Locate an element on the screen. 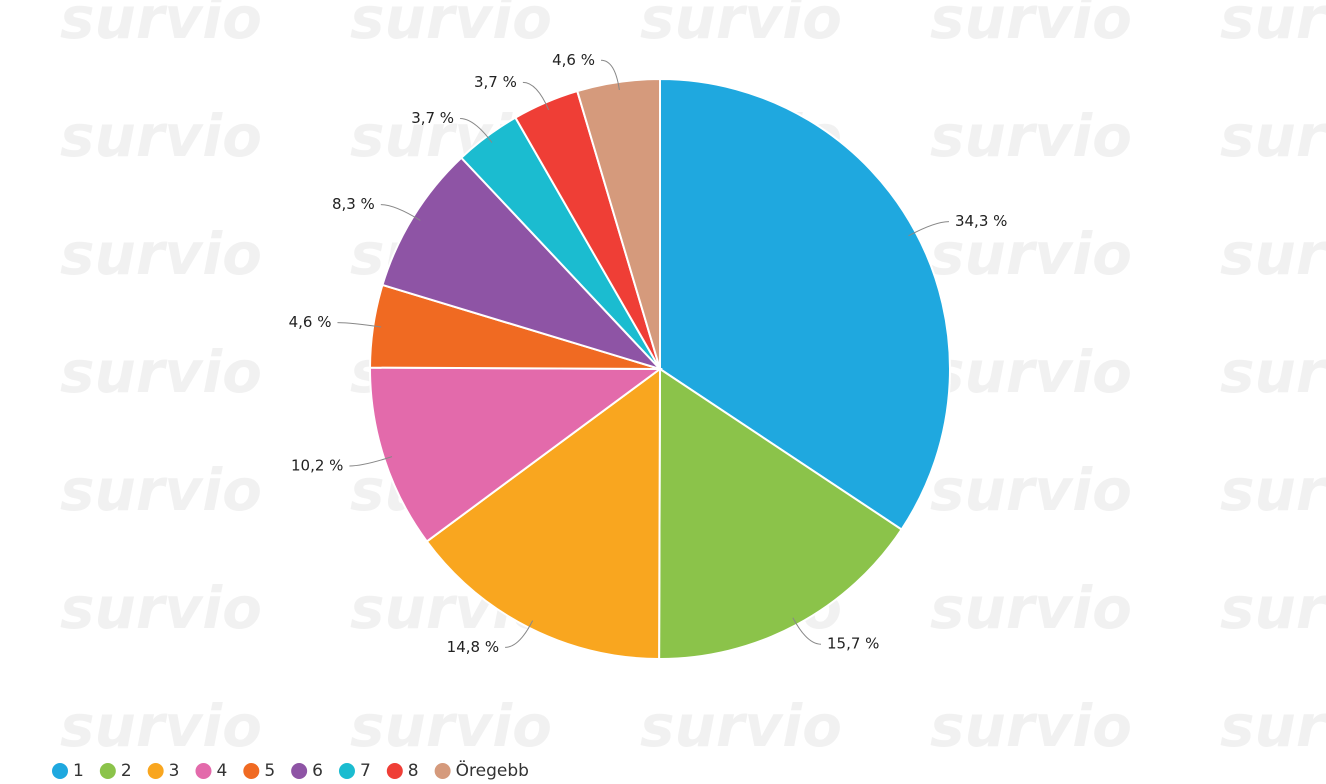 The image size is (1326, 784). legend-label: 5 is located at coordinates (269, 771).